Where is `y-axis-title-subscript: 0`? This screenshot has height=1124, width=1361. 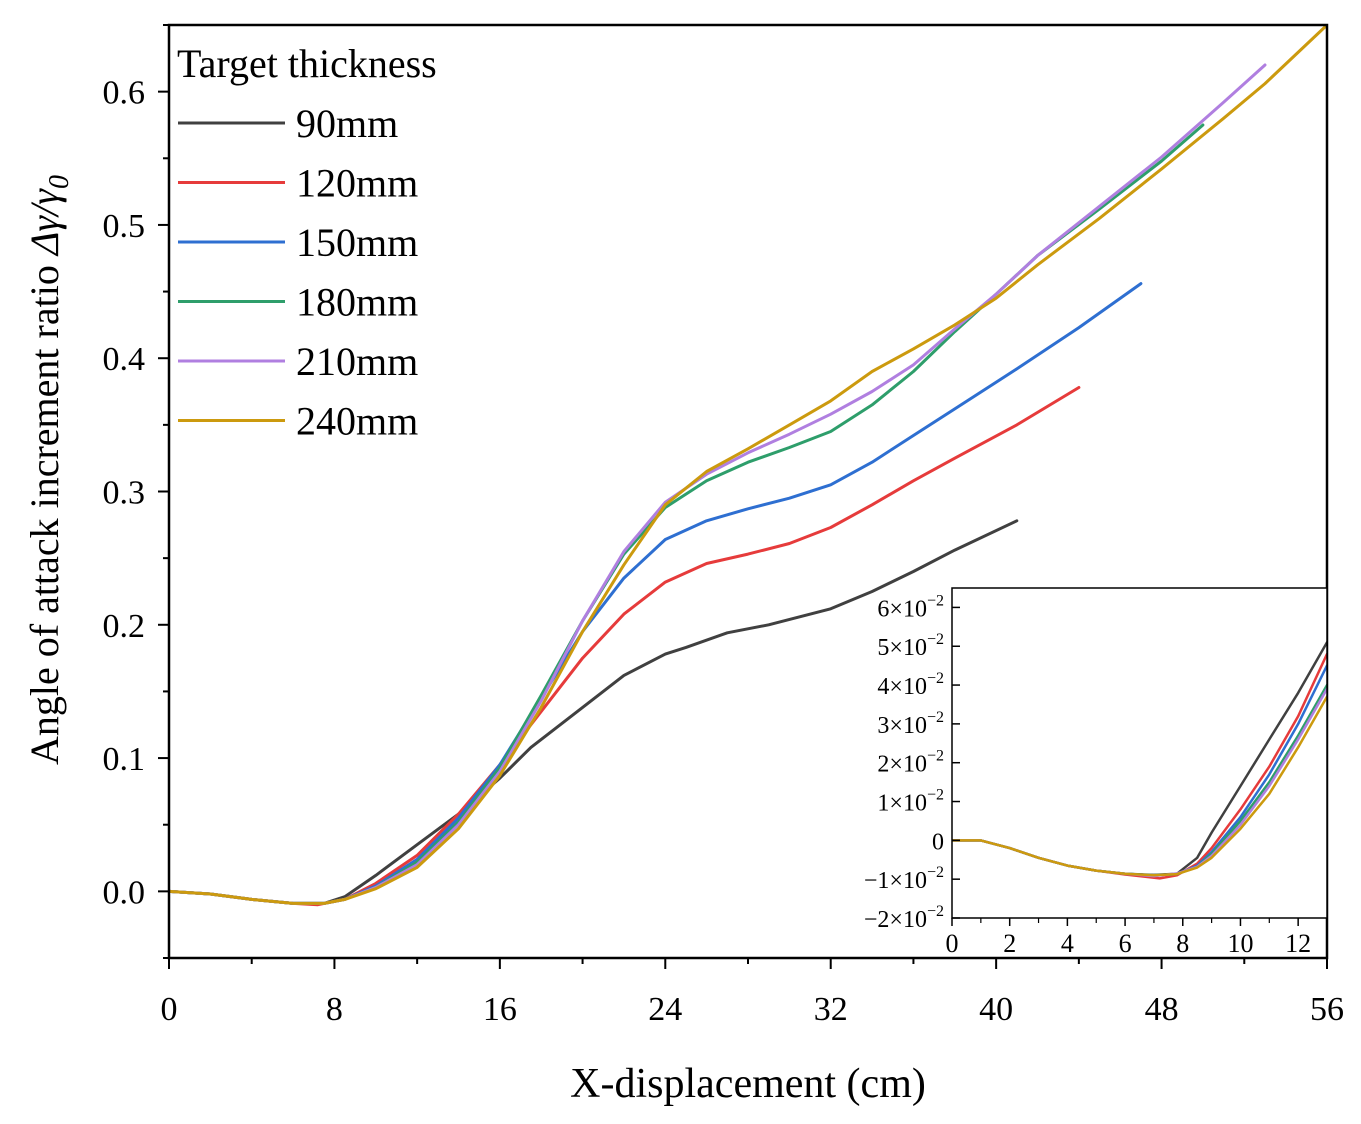 y-axis-title-subscript: 0 is located at coordinates (59, 182).